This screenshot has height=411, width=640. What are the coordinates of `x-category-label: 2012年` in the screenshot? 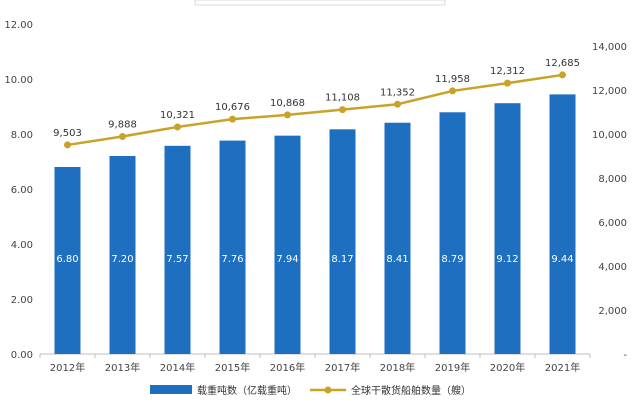 It's located at (67, 367).